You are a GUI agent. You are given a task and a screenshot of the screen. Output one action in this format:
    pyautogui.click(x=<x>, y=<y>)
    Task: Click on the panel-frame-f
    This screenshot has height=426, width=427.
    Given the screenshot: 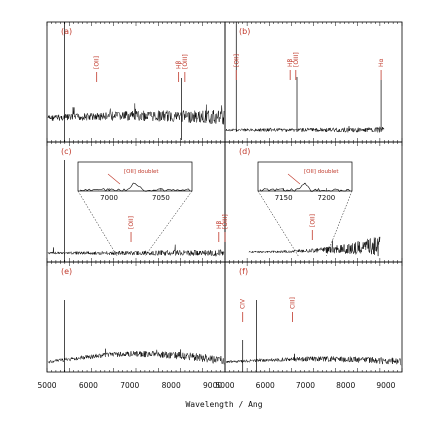 What is the action you would take?
    pyautogui.click(x=313, y=317)
    